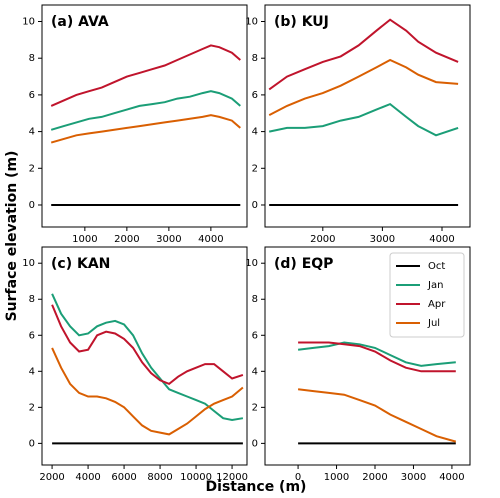 This screenshot has height=498, width=500. I want to click on x-axis-label: Distance (m), so click(256, 487).